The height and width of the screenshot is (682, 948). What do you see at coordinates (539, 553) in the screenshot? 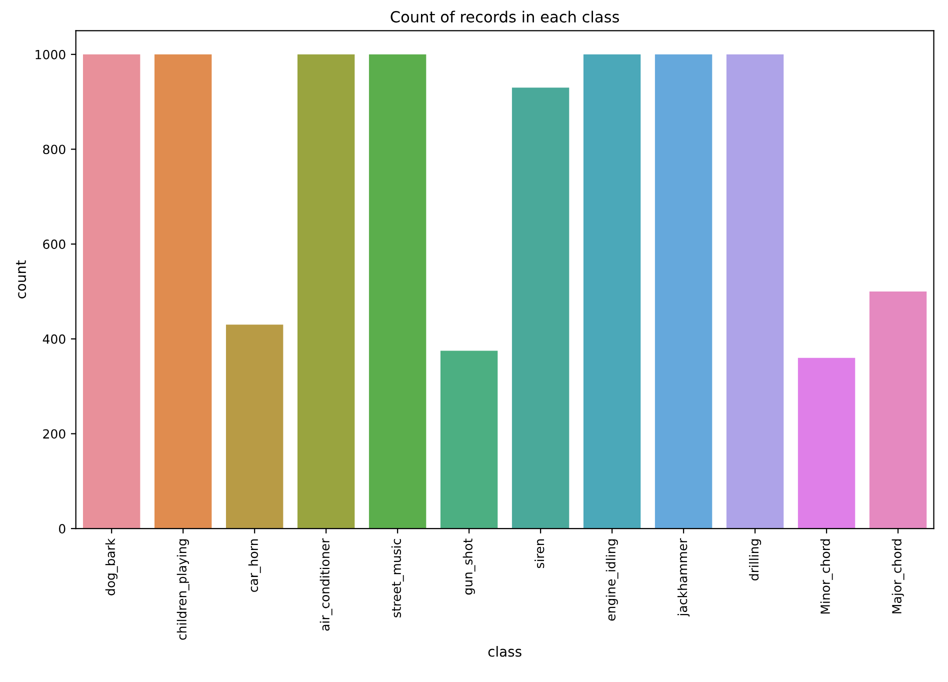
I see `x-tick-label: siren` at bounding box center [539, 553].